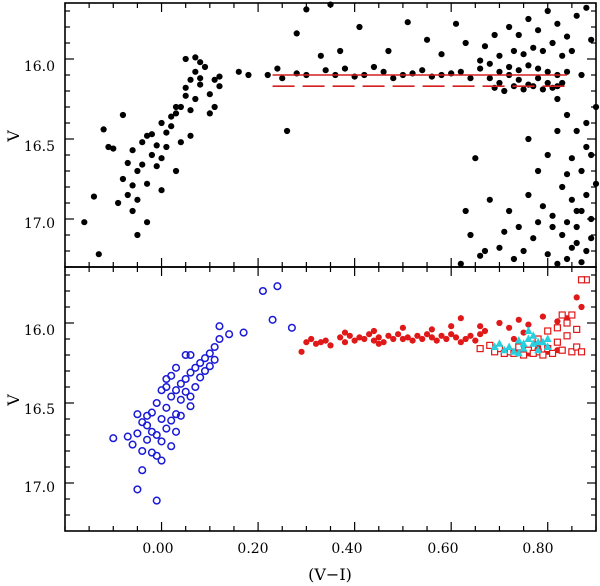 This screenshot has height=586, width=600. I want to click on x-tick-label-2: 0.40, so click(346, 549).